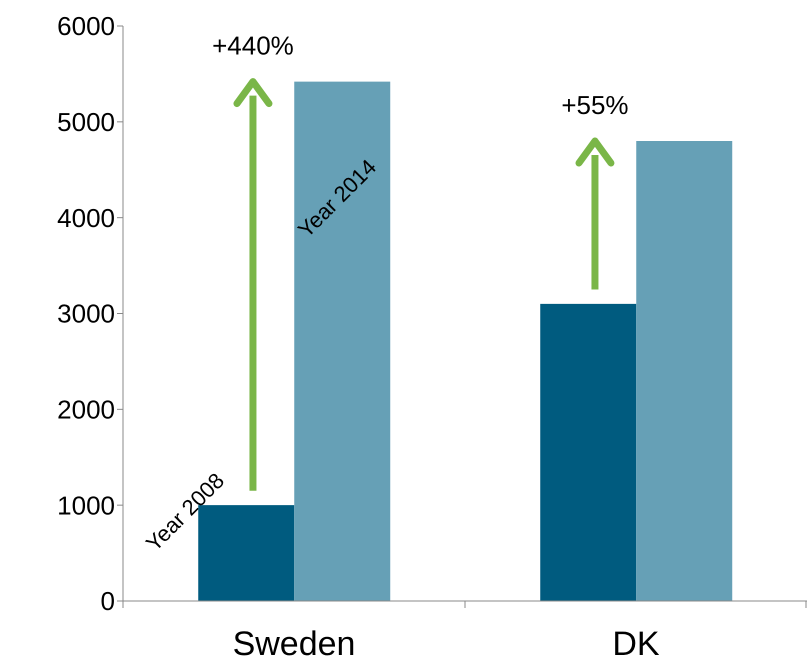  Describe the element at coordinates (86, 122) in the screenshot. I see `y-tick-label: 5000` at that location.